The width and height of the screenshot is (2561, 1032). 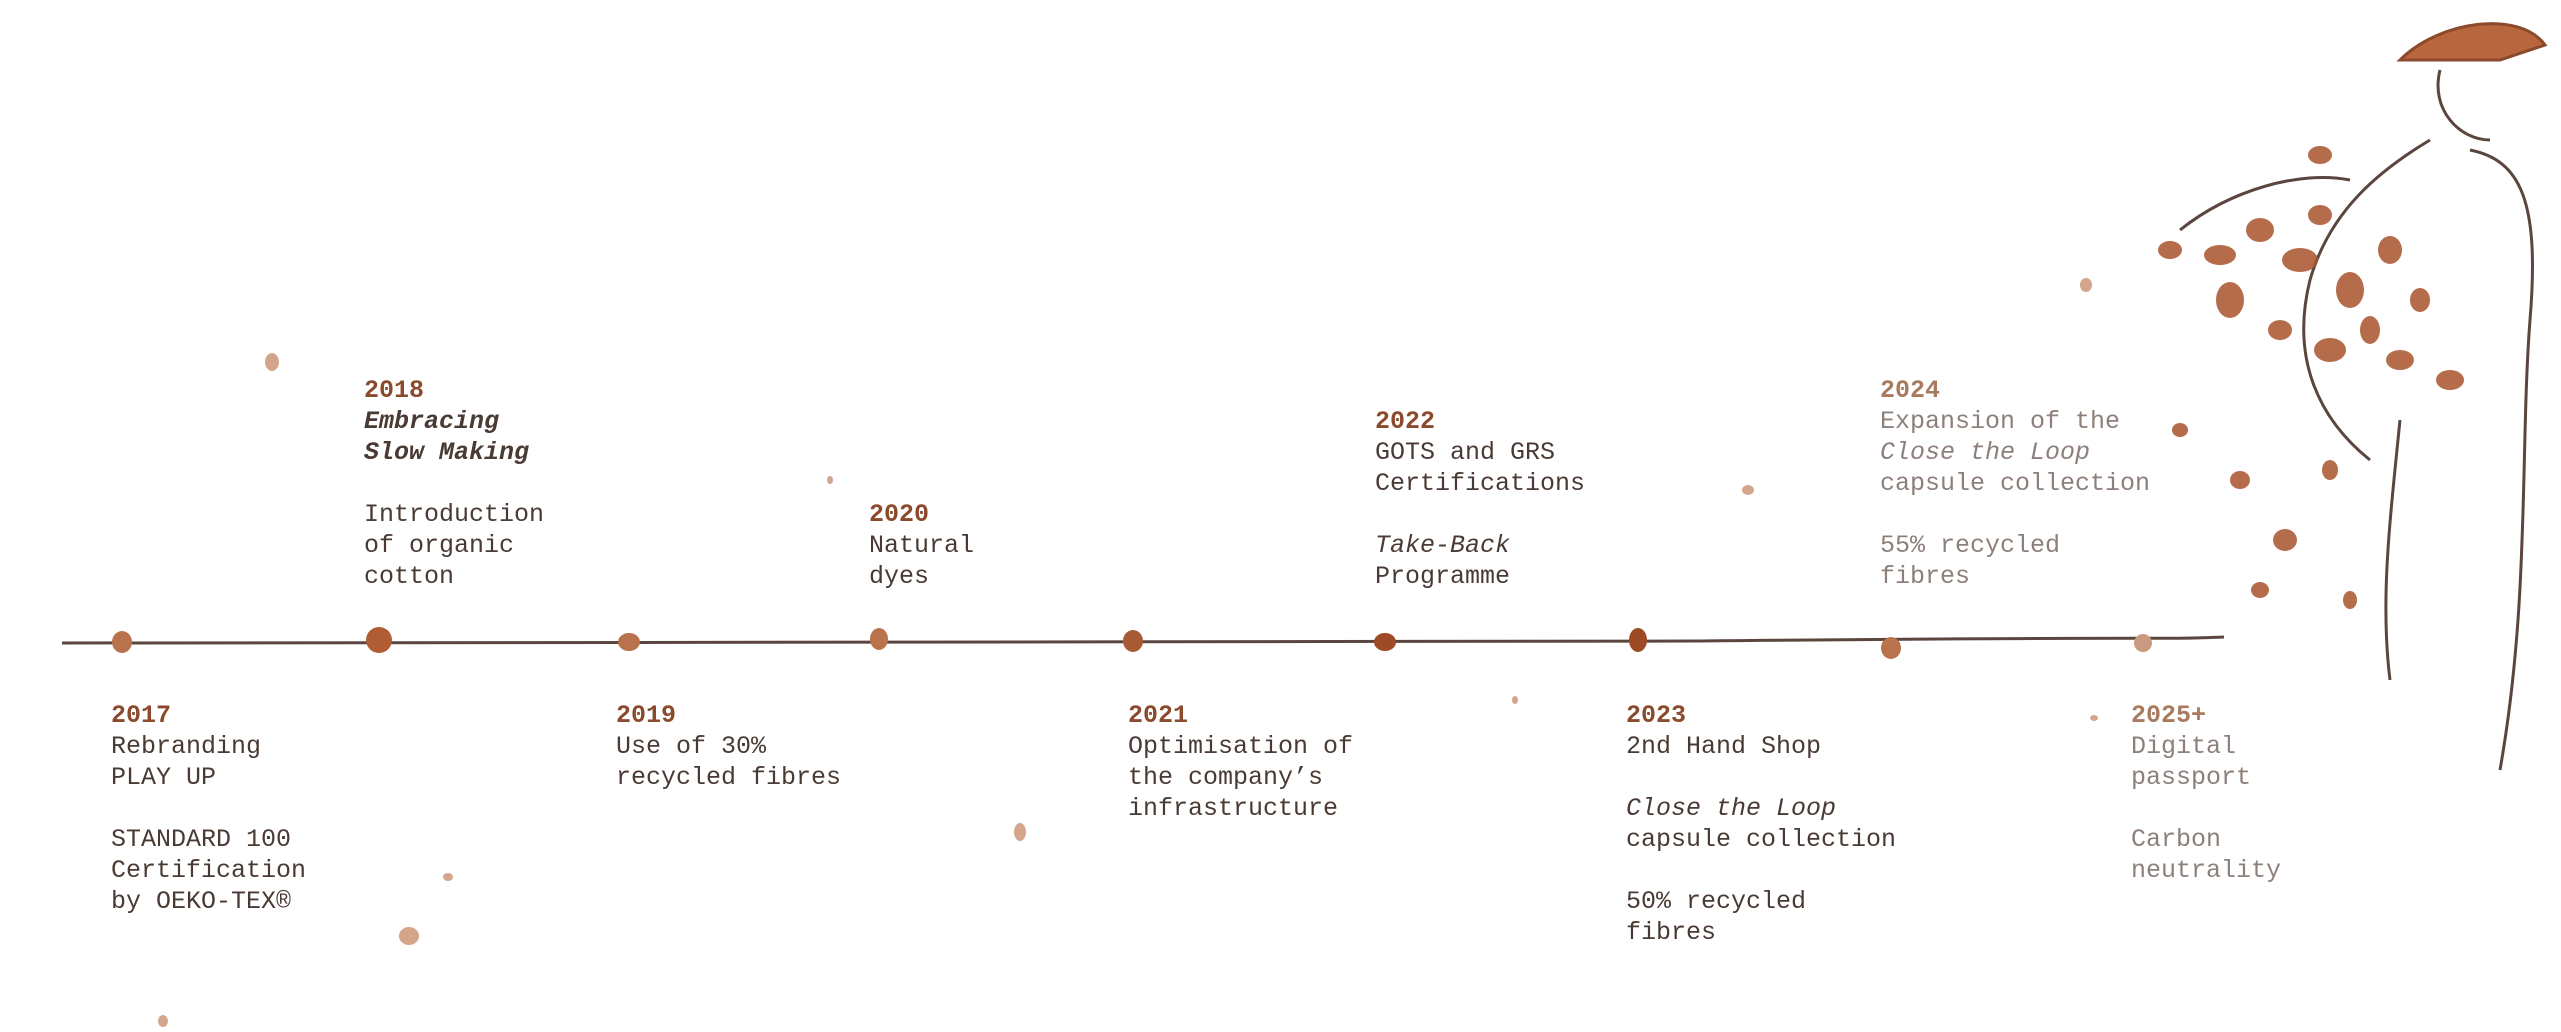 I want to click on event-paragraph: Natural dyes, so click(x=921, y=561).